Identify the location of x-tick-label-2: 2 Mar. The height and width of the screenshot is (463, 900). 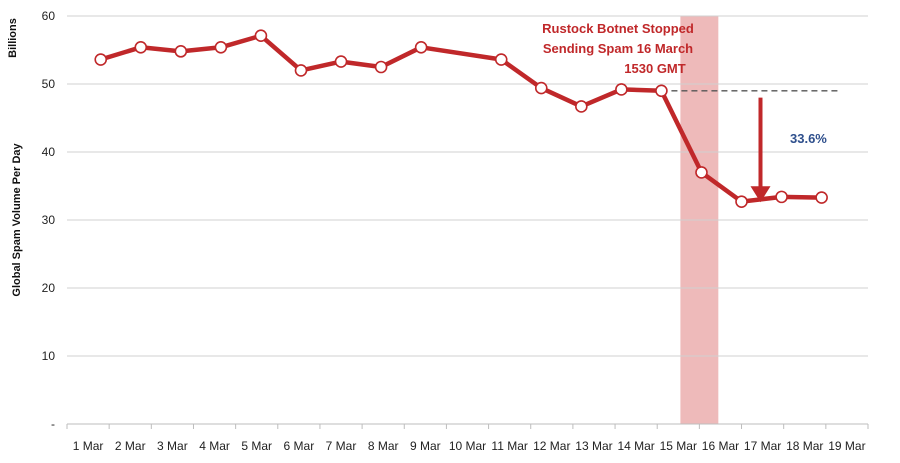
(130, 446).